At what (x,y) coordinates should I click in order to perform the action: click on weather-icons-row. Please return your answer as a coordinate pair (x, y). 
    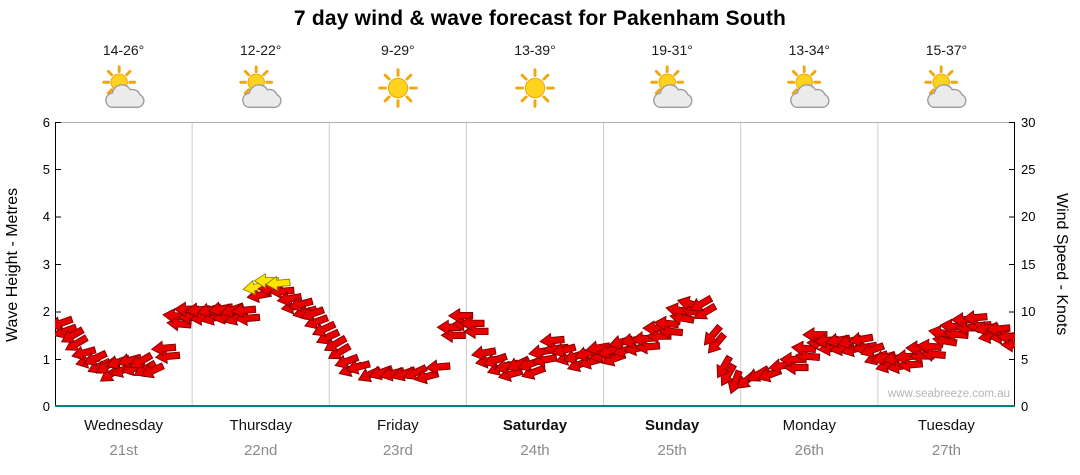
    Looking at the image, I should click on (535, 89).